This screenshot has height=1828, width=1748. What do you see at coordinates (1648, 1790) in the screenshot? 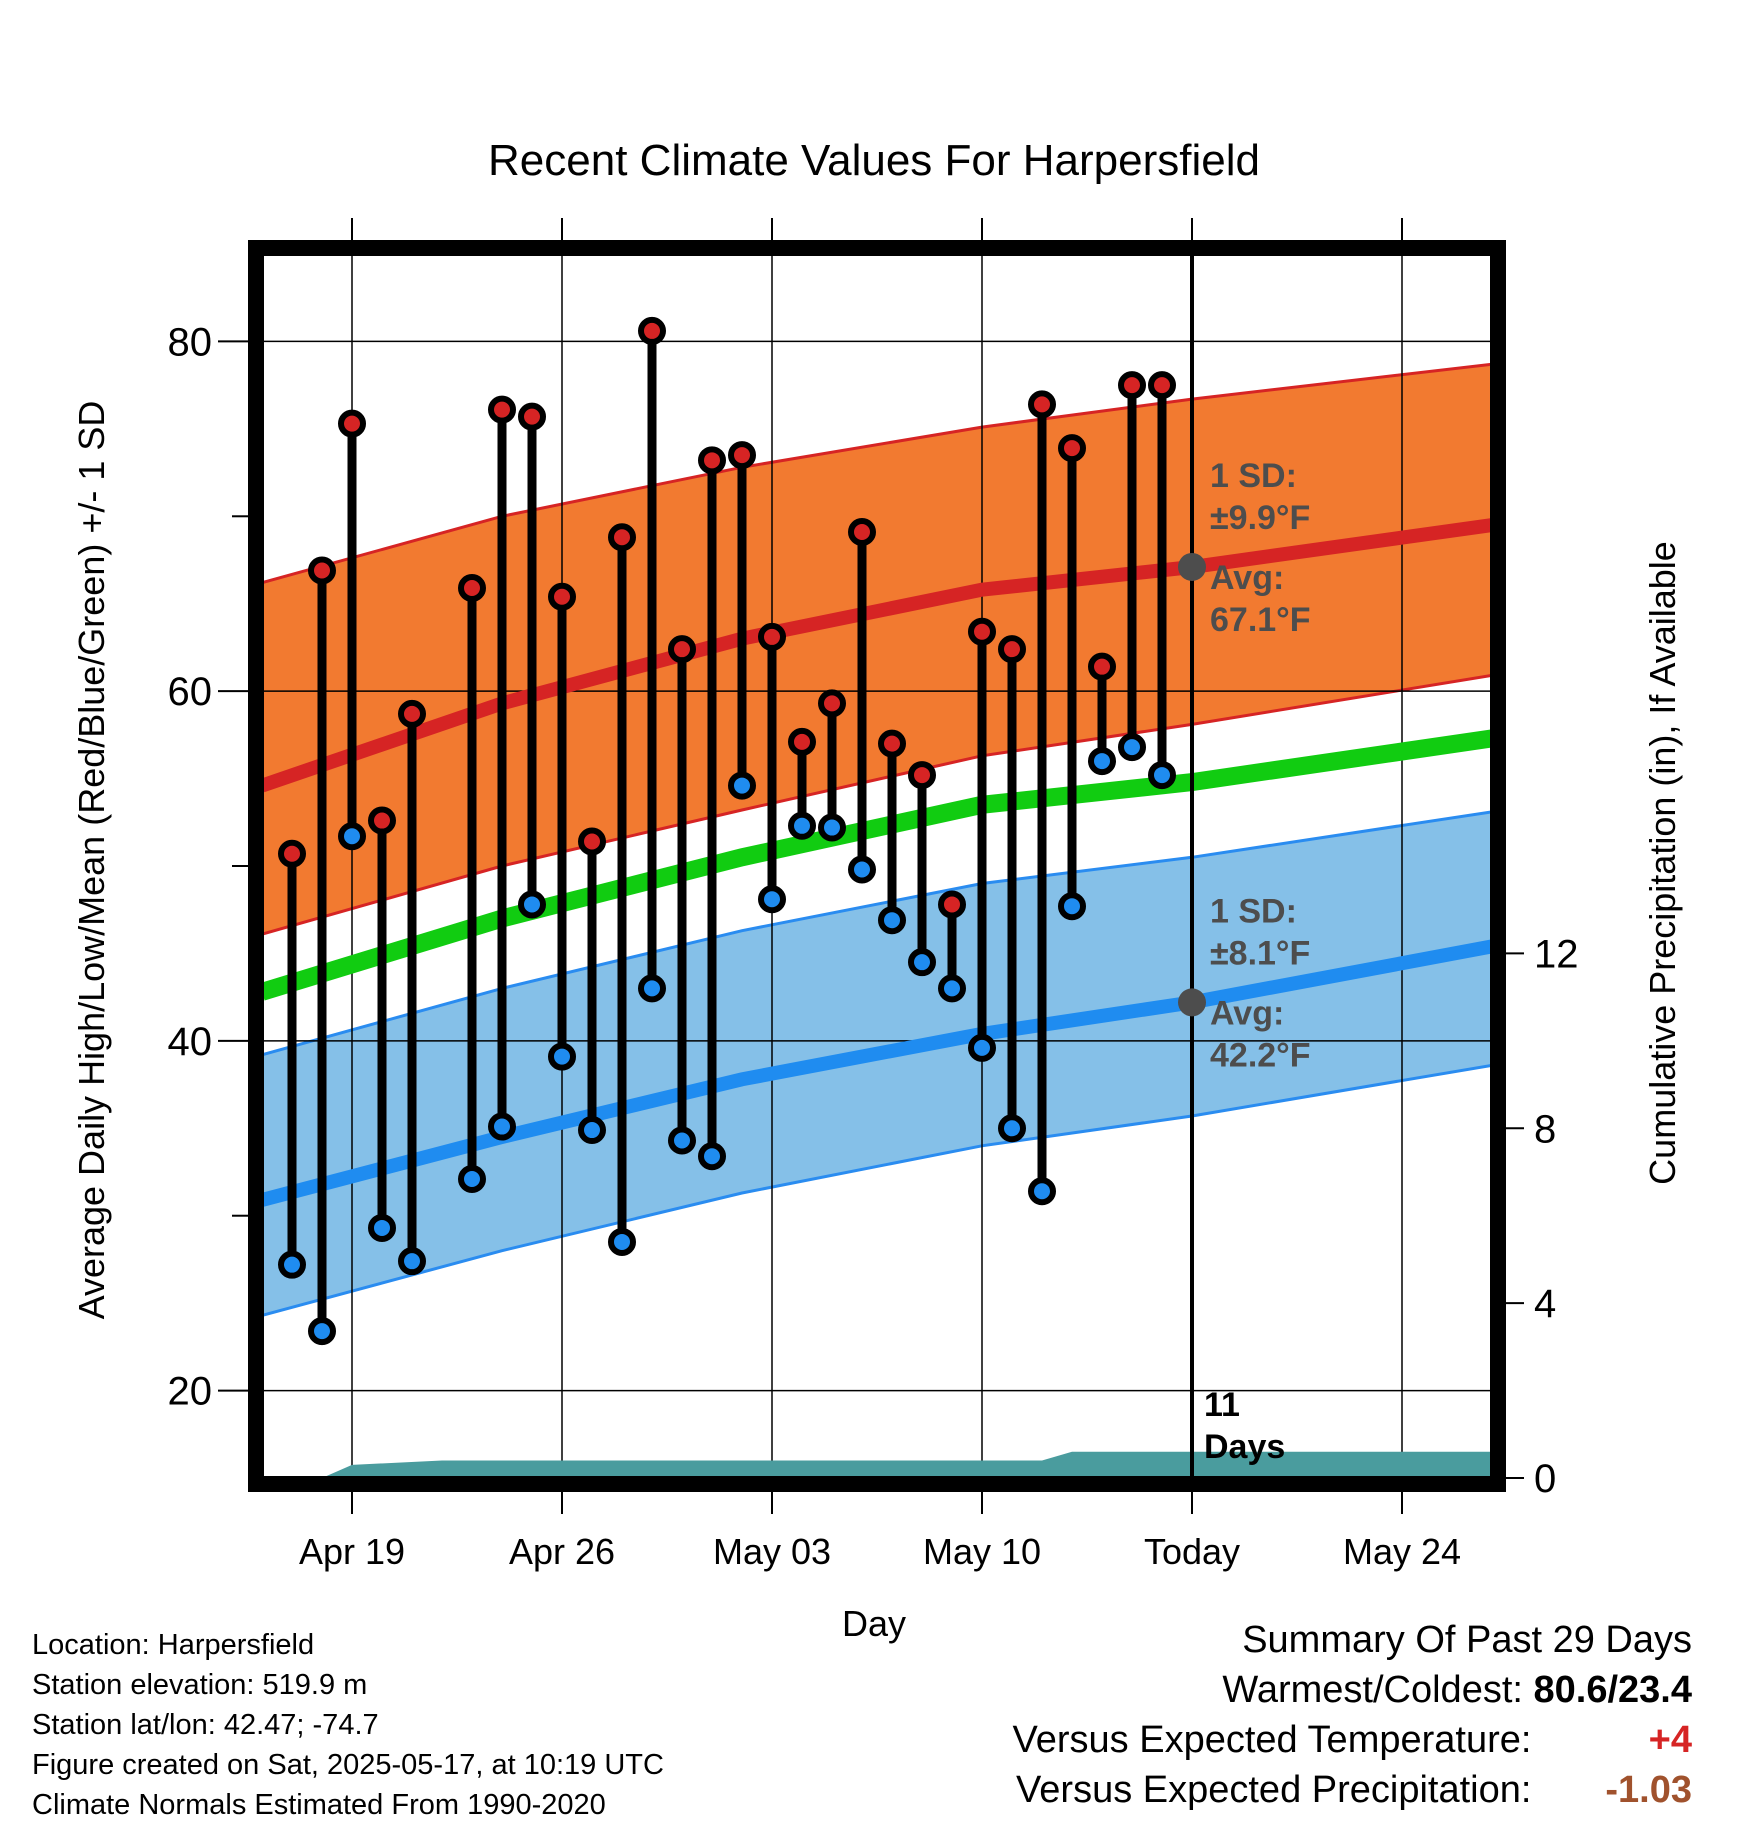
I see `precip-departure-value: -1.03` at bounding box center [1648, 1790].